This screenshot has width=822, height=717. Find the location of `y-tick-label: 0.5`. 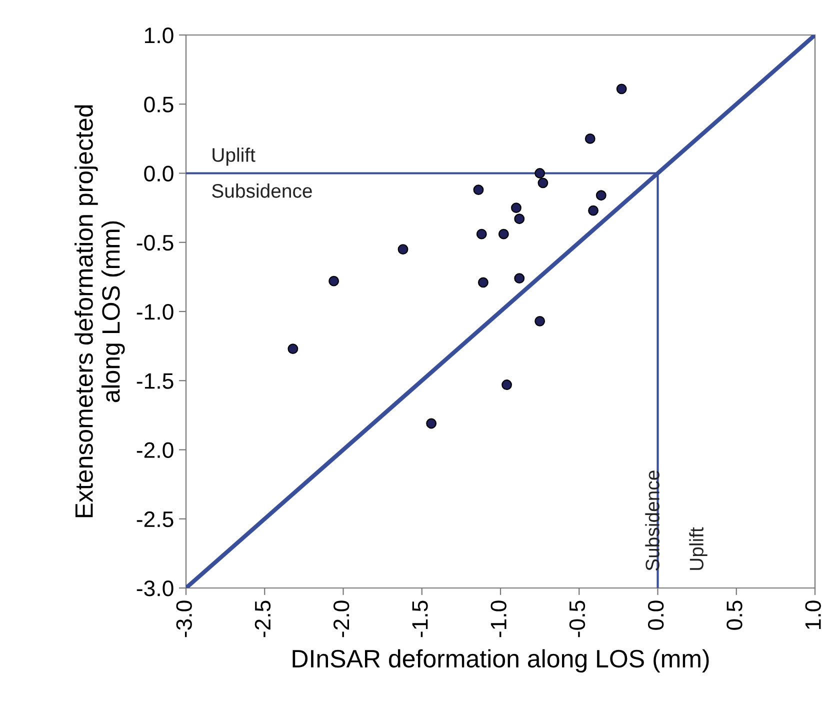

y-tick-label: 0.5 is located at coordinates (159, 104).